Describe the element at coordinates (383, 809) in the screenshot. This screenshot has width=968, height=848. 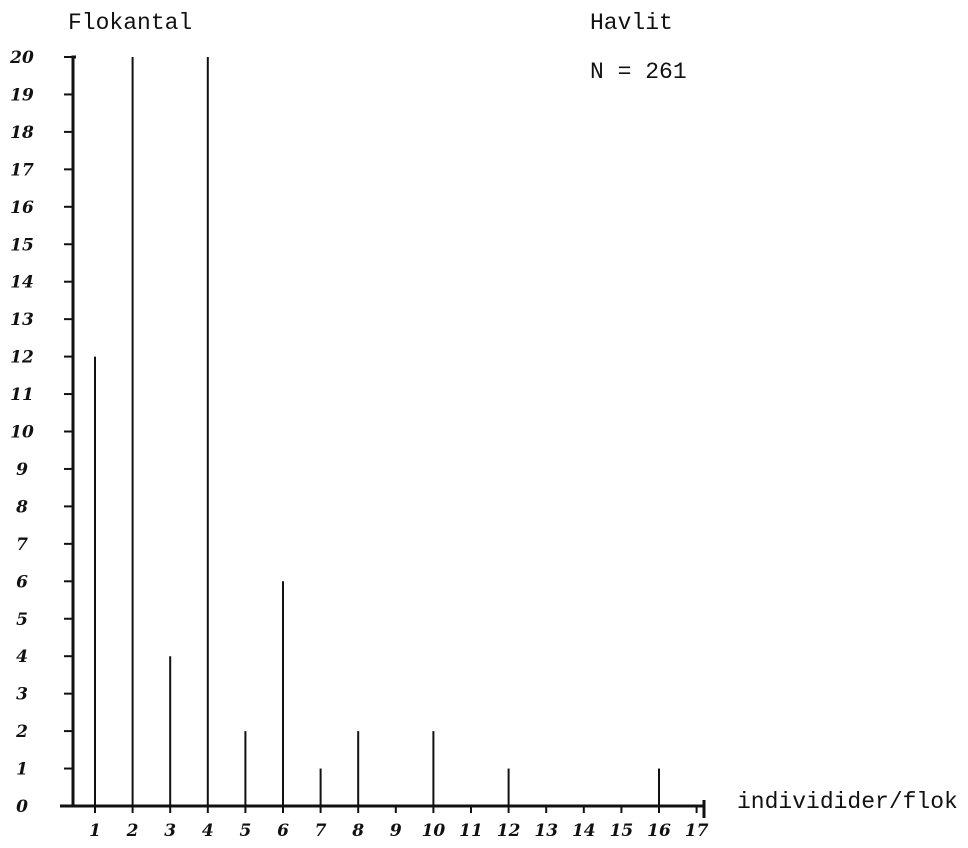
I see `x-axis-line` at that location.